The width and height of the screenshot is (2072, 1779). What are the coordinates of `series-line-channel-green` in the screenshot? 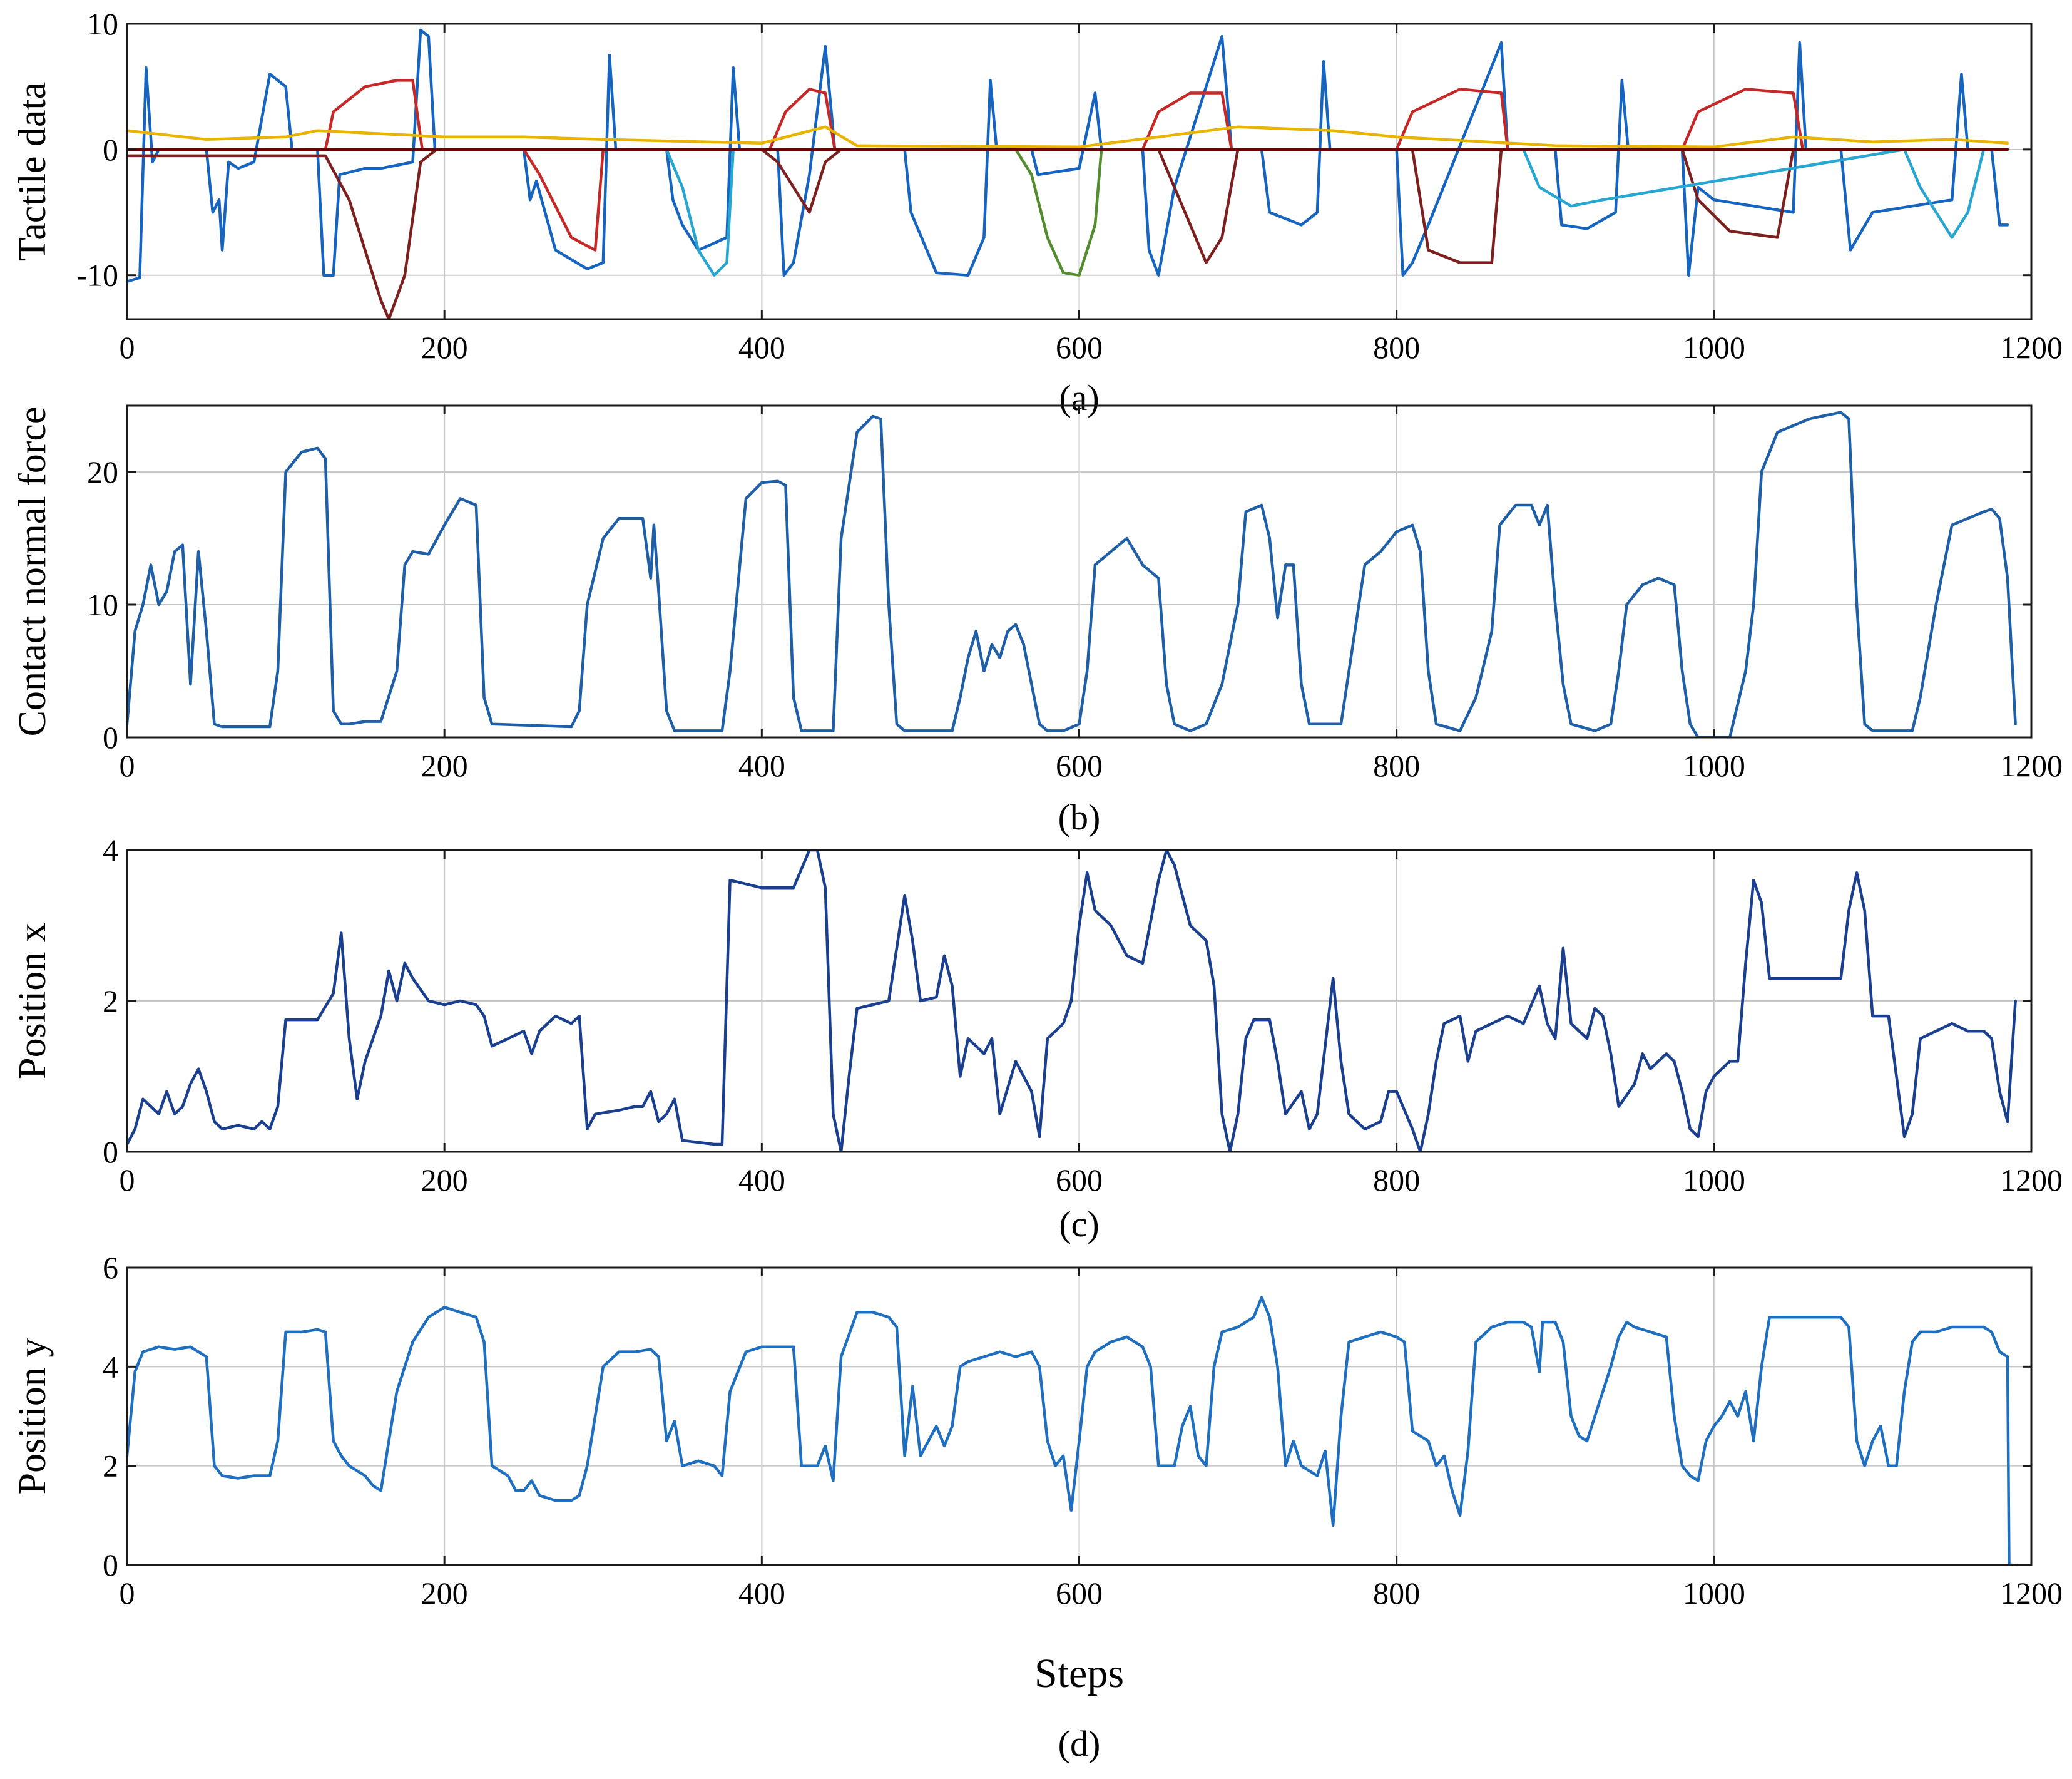 It's located at (1068, 212).